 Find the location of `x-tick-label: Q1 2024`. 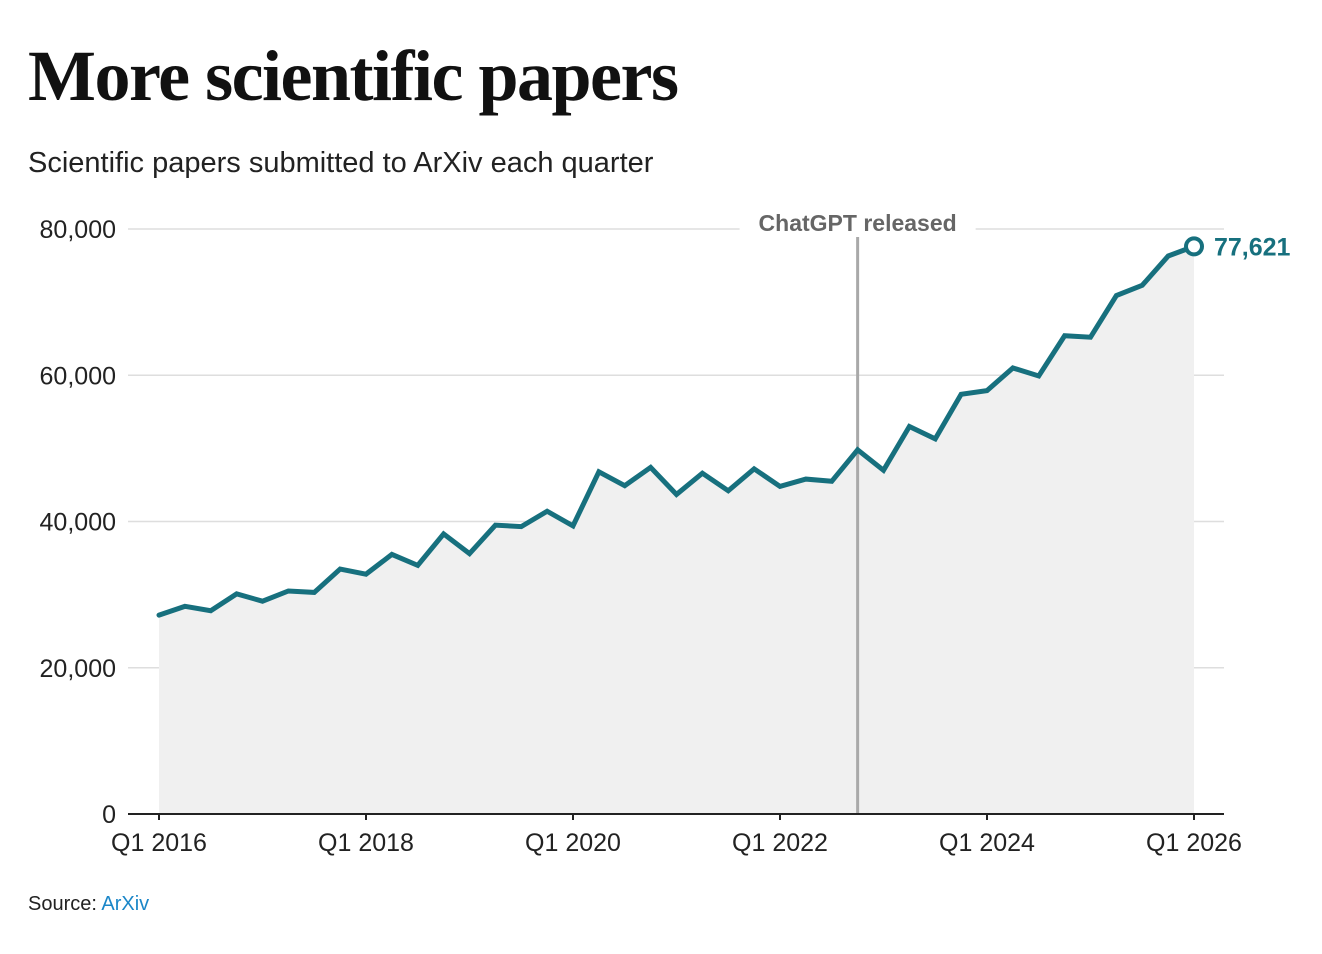

x-tick-label: Q1 2024 is located at coordinates (987, 843).